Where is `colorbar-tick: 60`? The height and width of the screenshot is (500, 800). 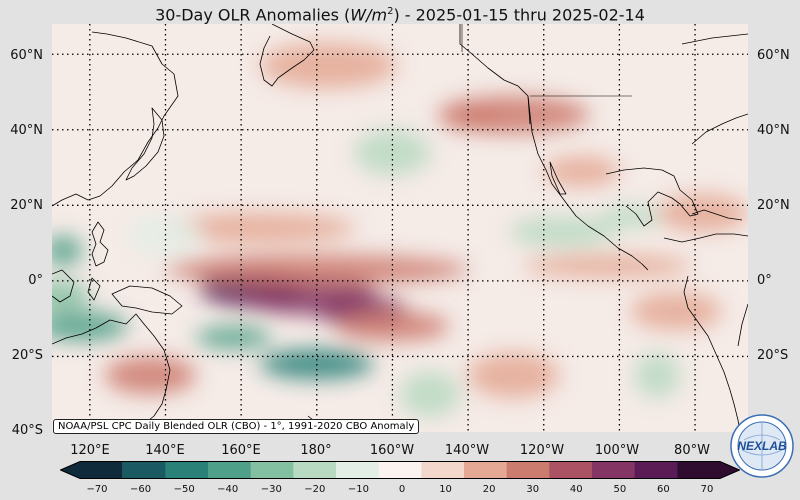
colorbar-tick: 60 is located at coordinates (663, 489).